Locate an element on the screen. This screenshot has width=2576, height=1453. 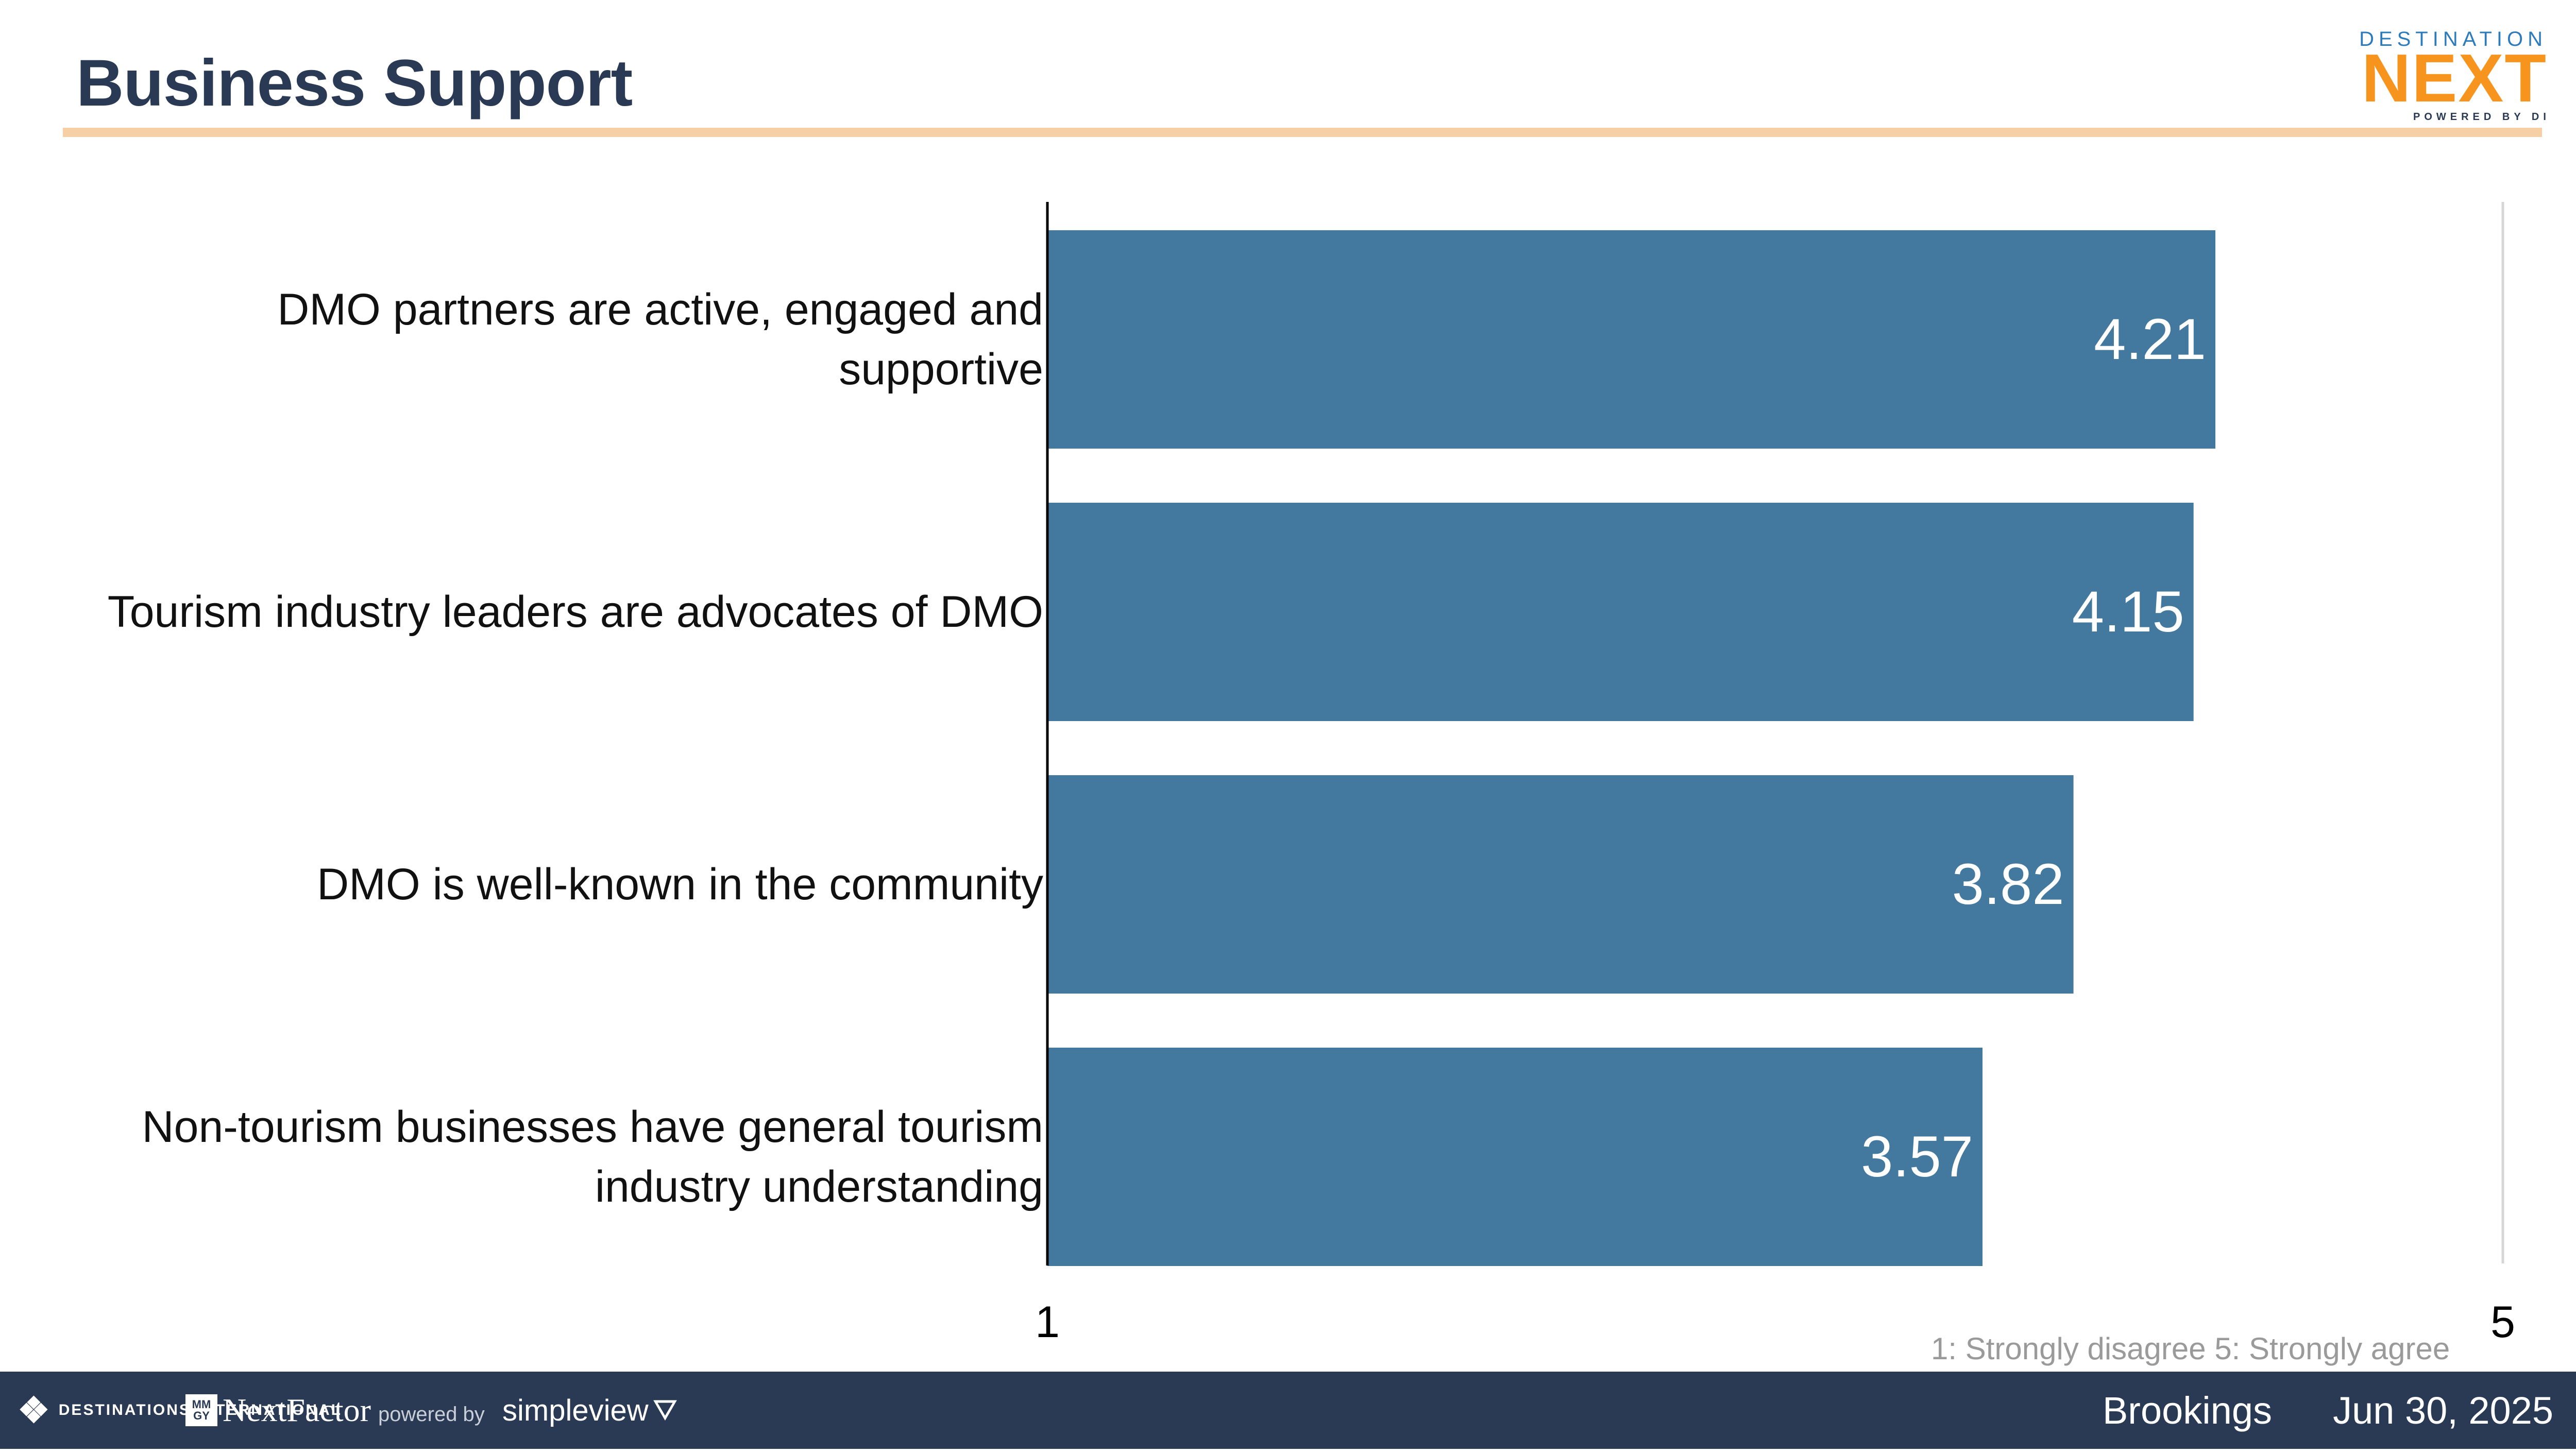
nextfactor-text: NextFactor is located at coordinates (297, 1410).